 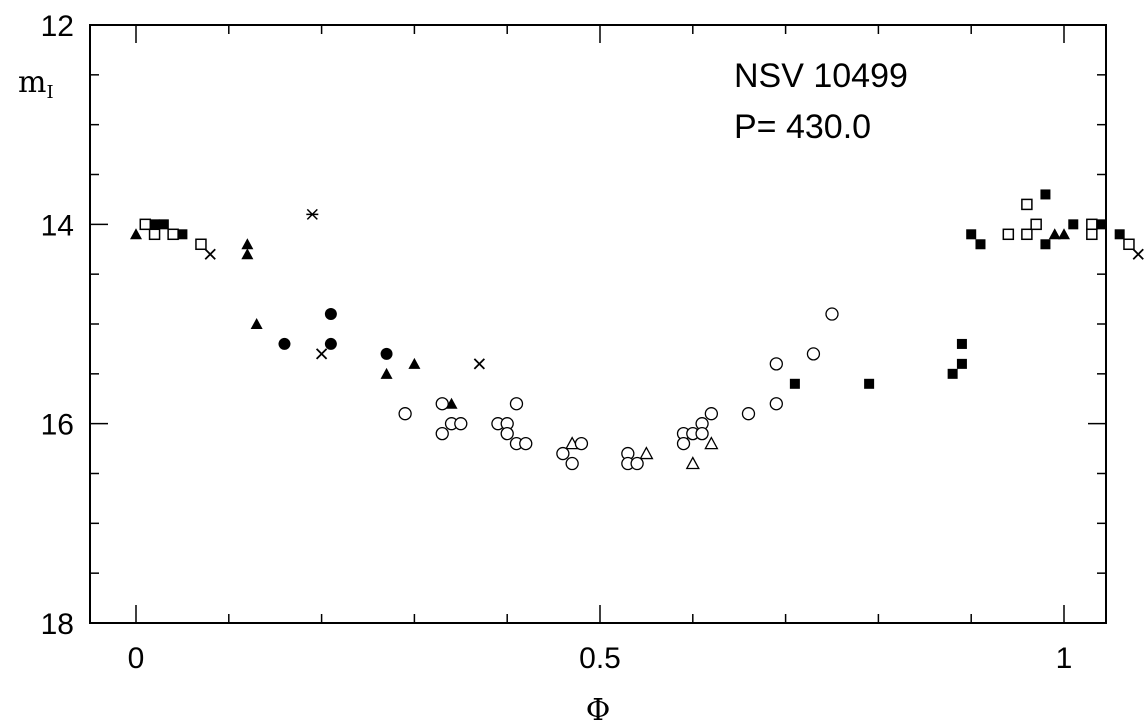 What do you see at coordinates (821, 76) in the screenshot?
I see `annotation-star-name: NSV 10499` at bounding box center [821, 76].